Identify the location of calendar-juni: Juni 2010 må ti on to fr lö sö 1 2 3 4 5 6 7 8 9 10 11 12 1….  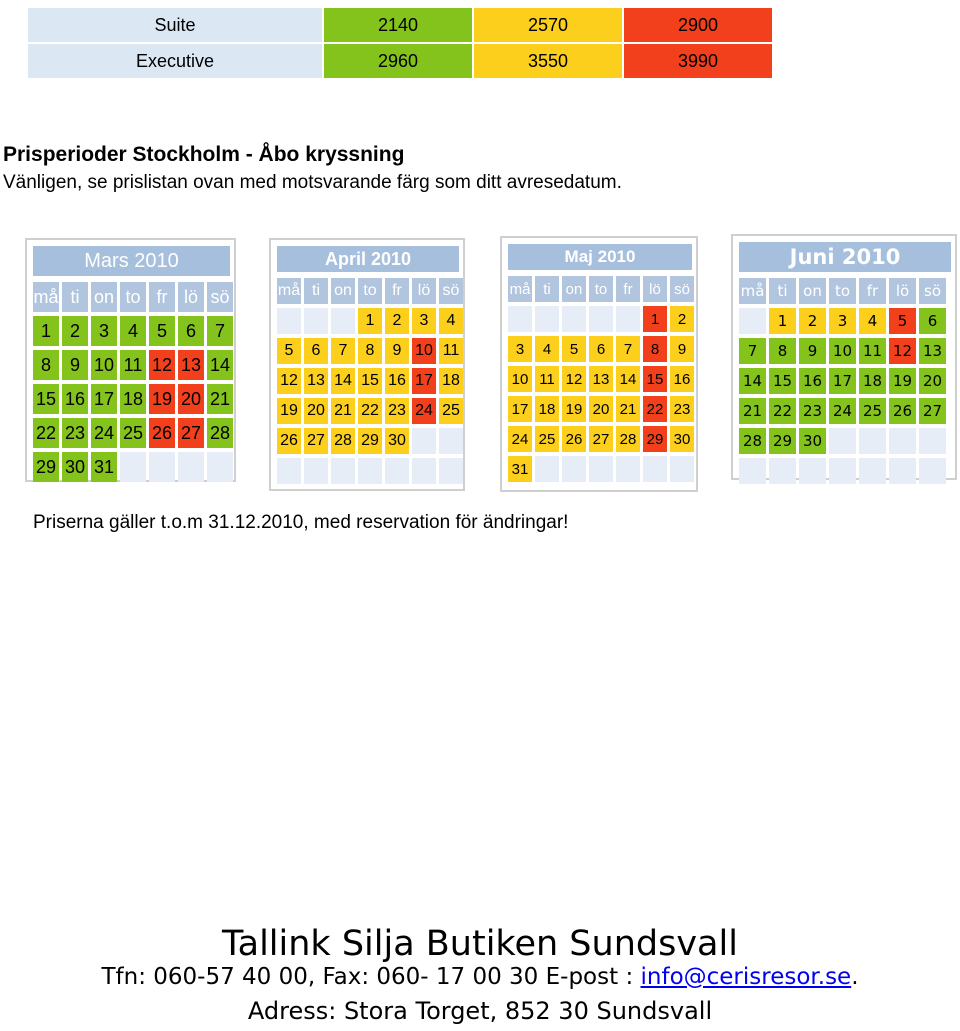
(844, 359).